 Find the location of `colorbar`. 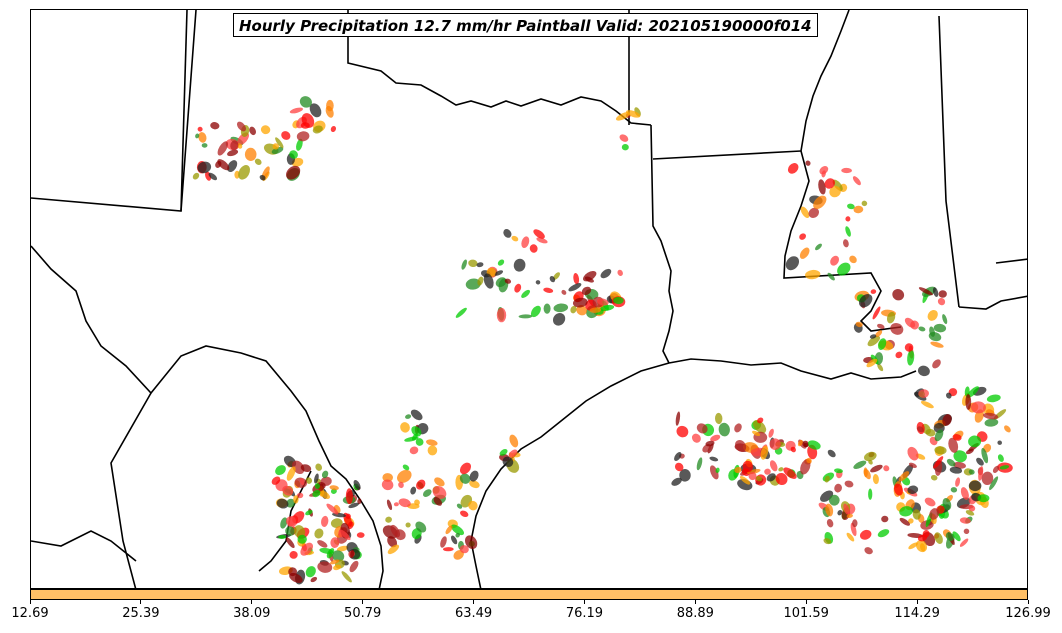

colorbar is located at coordinates (529, 594).